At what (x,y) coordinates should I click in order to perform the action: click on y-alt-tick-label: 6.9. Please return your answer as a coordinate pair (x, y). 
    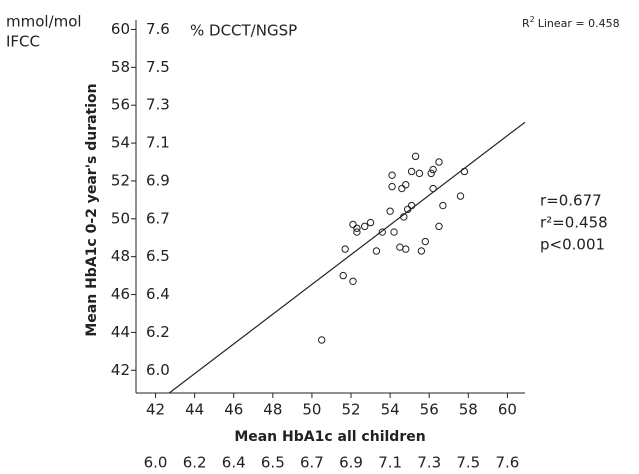
    Looking at the image, I should click on (158, 180).